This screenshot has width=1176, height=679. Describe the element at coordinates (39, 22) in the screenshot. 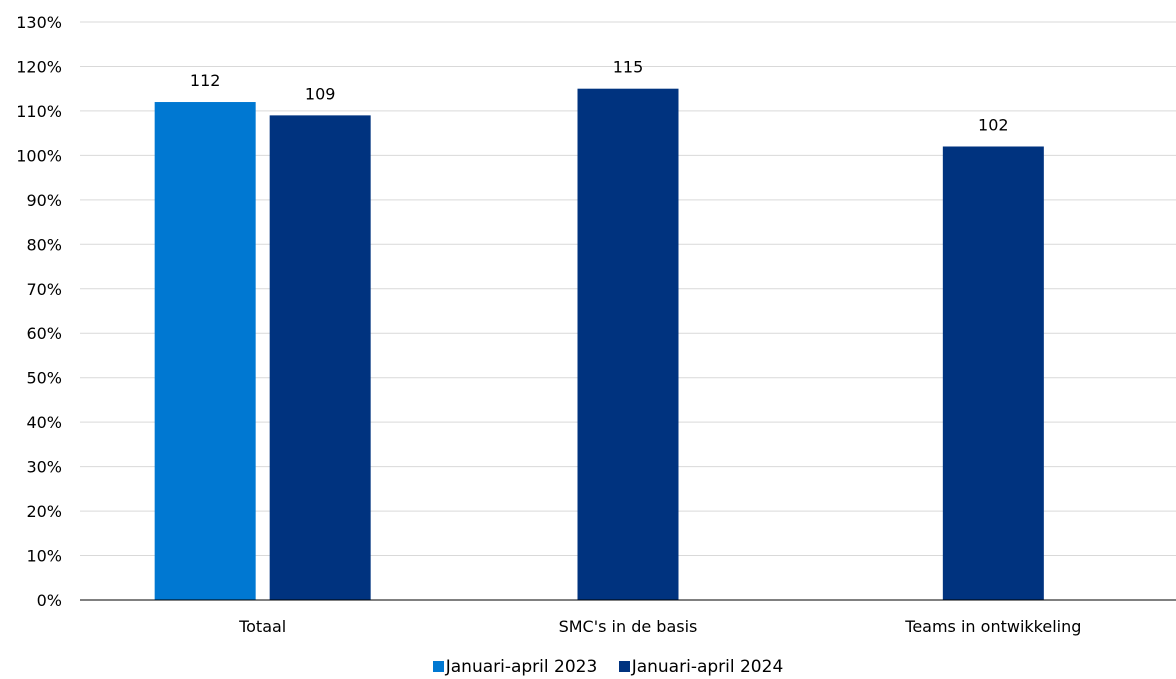

I see `y-tick-label: 130%` at that location.